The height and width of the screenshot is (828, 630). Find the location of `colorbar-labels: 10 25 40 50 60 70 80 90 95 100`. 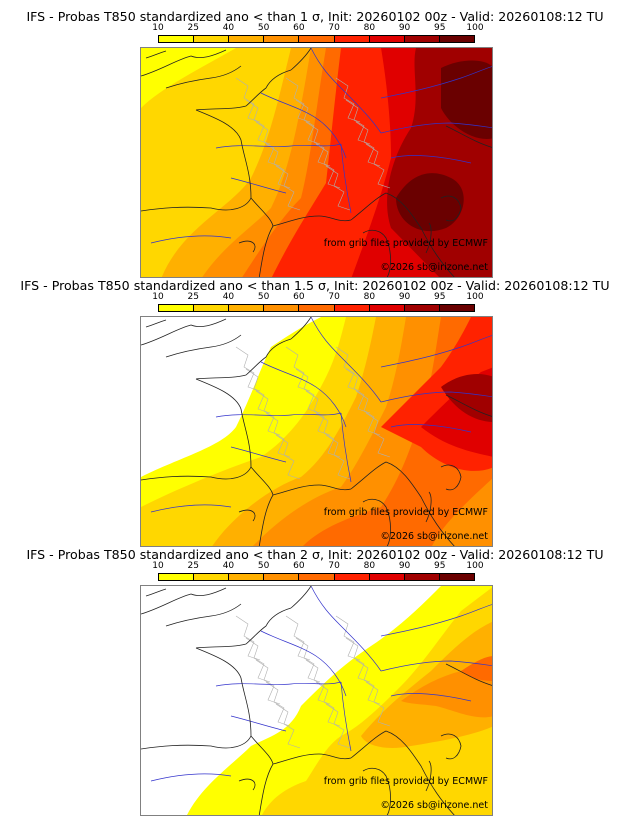

colorbar-labels: 10 25 40 50 60 70 80 90 95 100 is located at coordinates (317, 297).